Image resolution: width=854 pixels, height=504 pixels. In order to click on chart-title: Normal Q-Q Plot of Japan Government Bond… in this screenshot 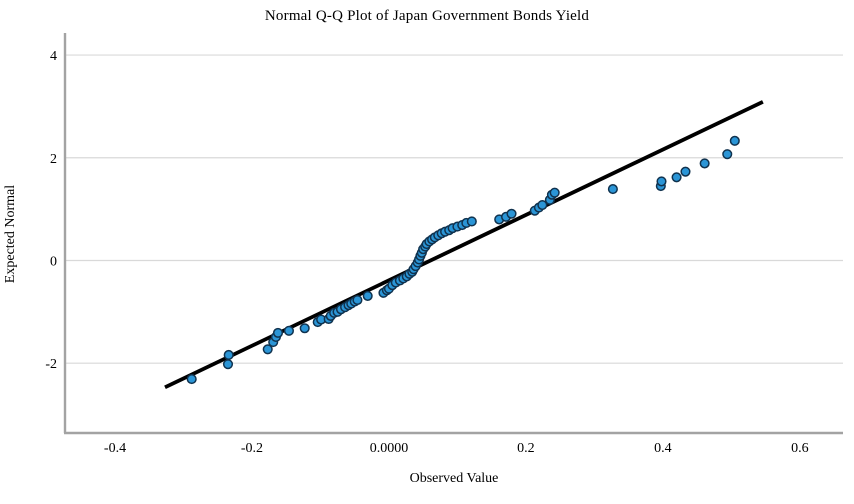, I will do `click(427, 16)`.